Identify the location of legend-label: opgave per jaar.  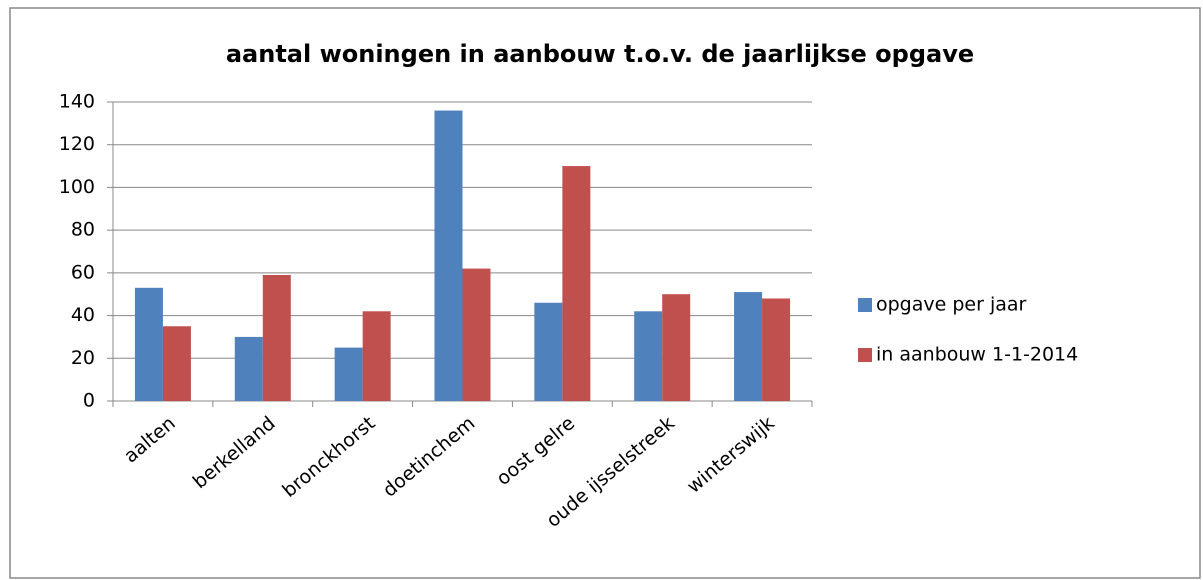
(951, 305).